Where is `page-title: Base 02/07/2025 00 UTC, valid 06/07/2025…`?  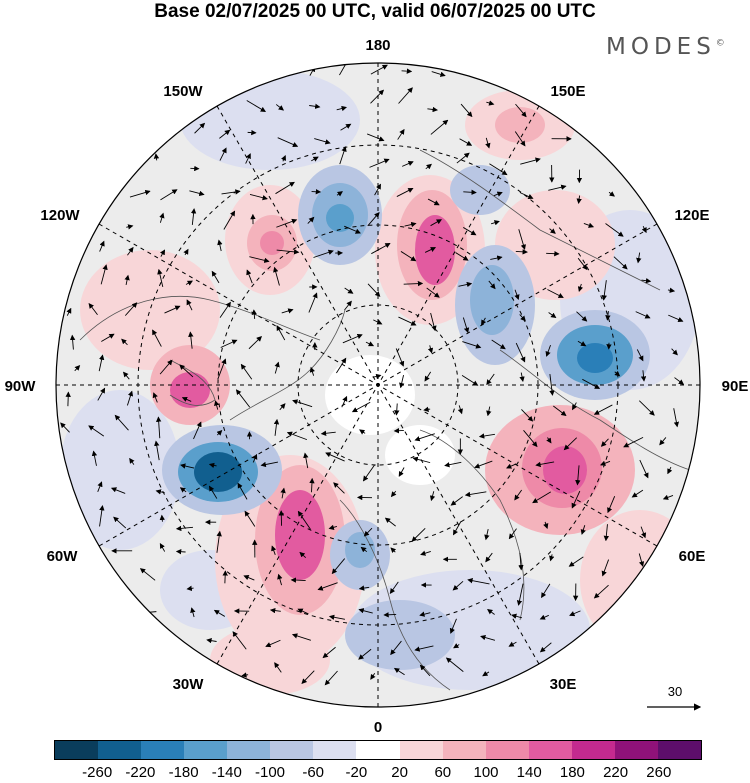
page-title: Base 02/07/2025 00 UTC, valid 06/07/2025… is located at coordinates (375, 11).